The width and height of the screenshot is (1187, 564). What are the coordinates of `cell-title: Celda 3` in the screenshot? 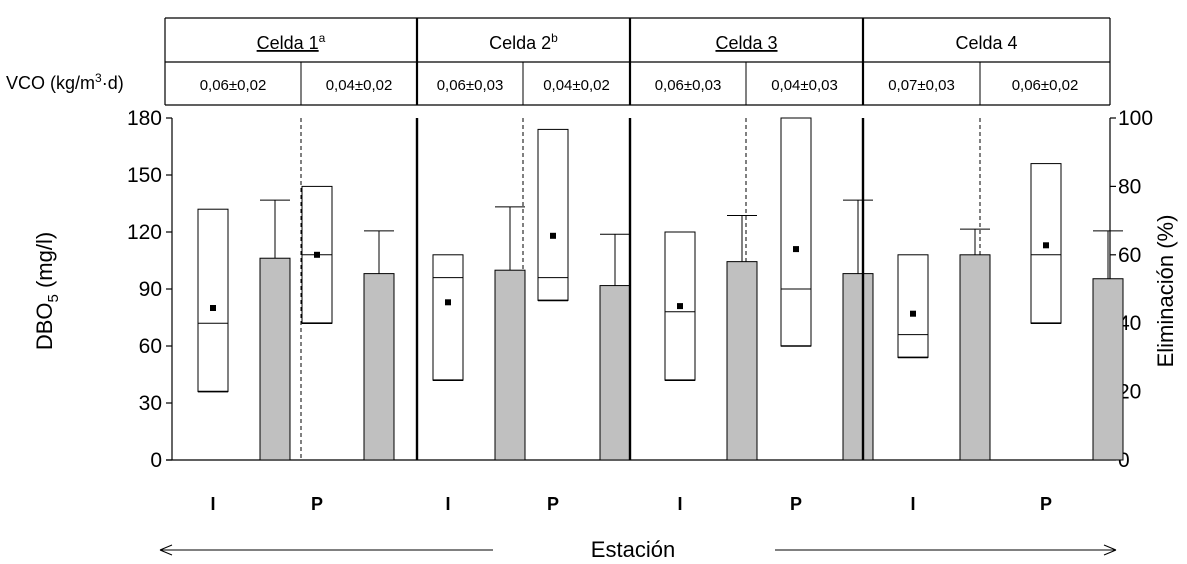 It's located at (746, 43).